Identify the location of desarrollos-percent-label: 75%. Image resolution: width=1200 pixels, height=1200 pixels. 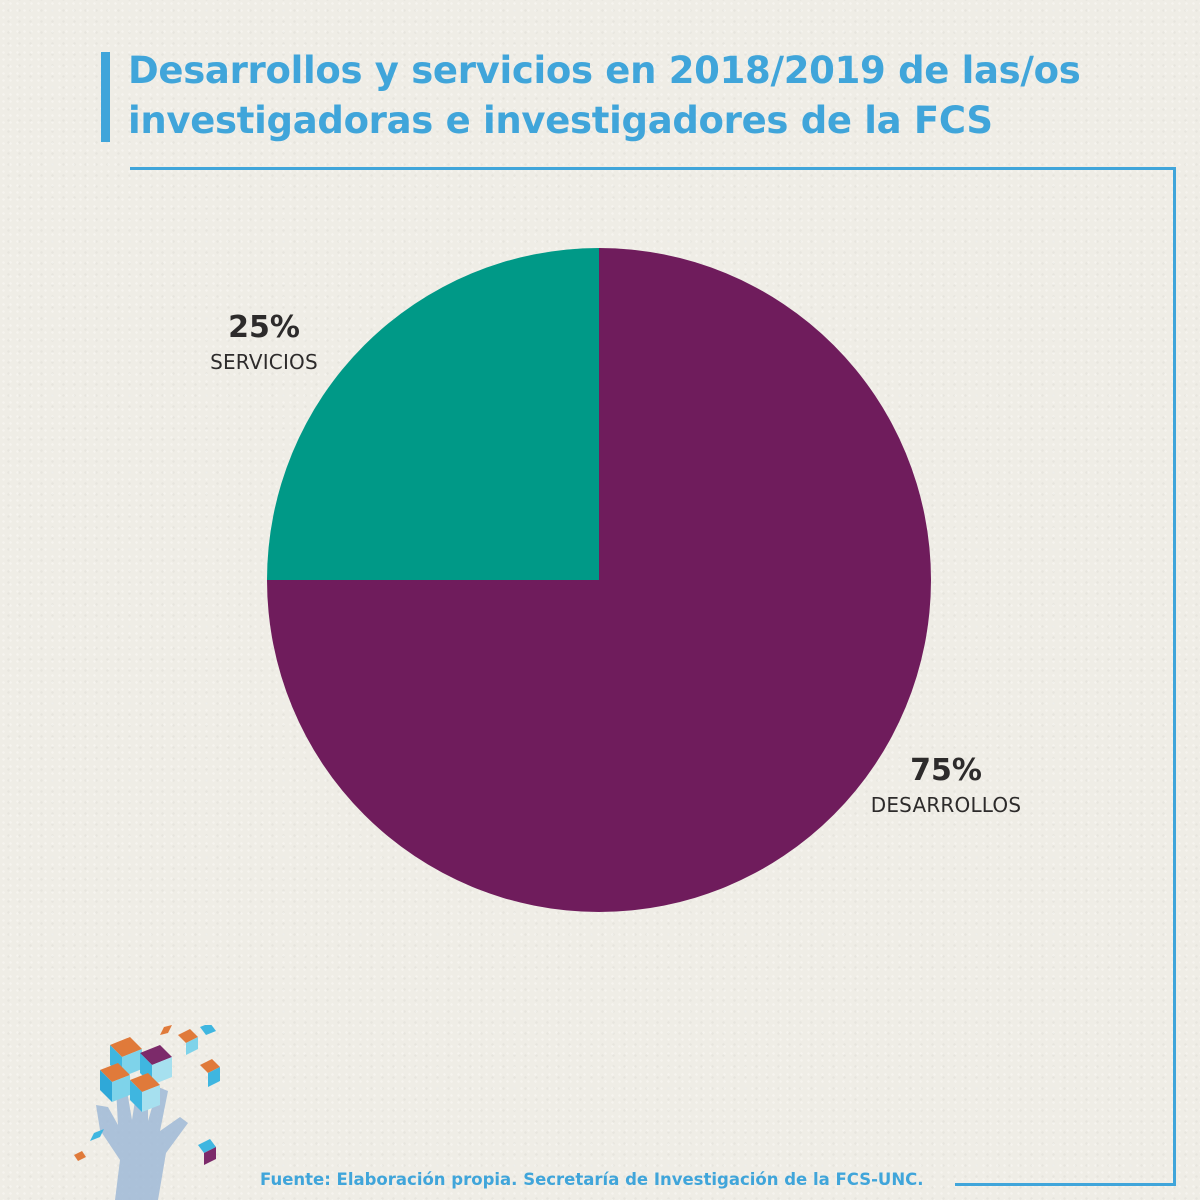
(946, 770).